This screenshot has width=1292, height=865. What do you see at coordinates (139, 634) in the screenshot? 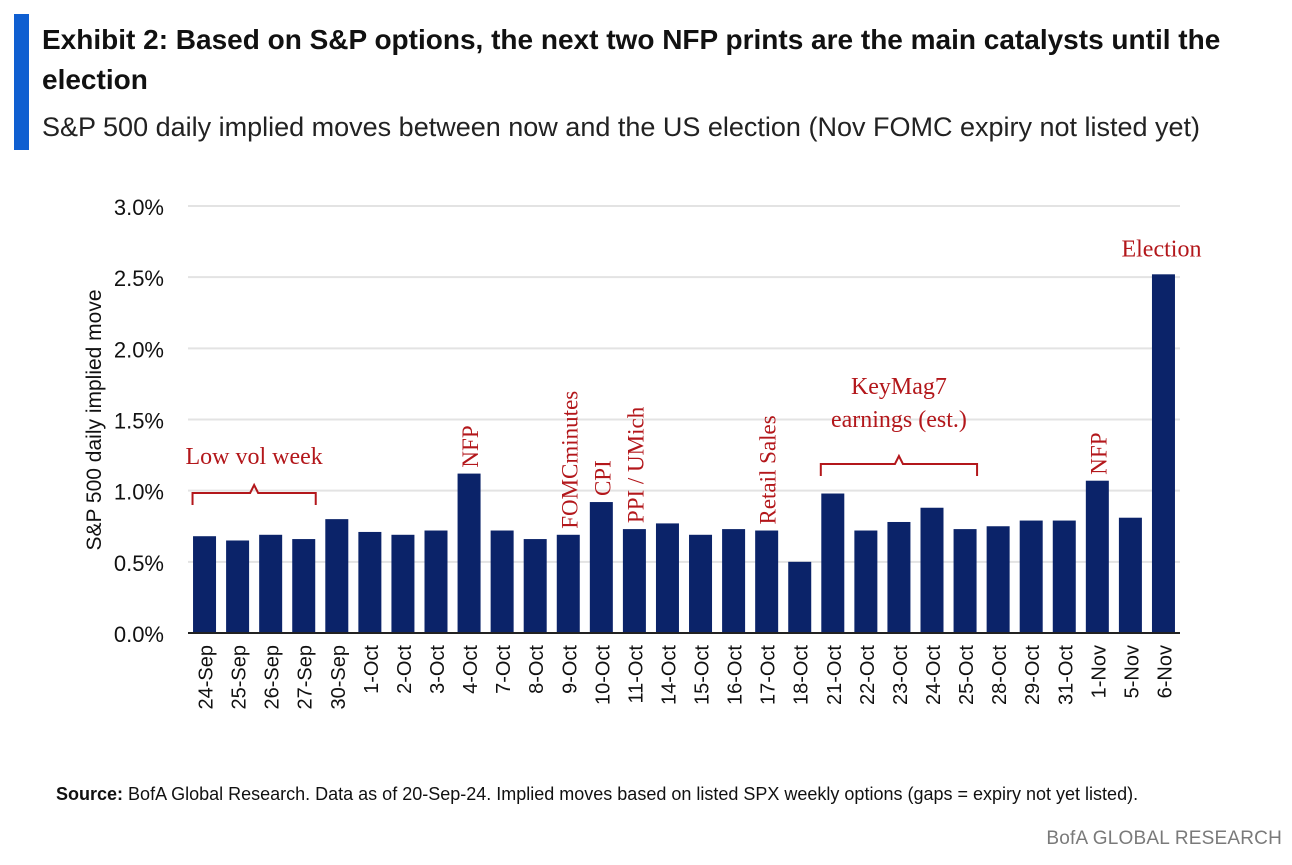
I see `y-tick-label: 0.0%` at bounding box center [139, 634].